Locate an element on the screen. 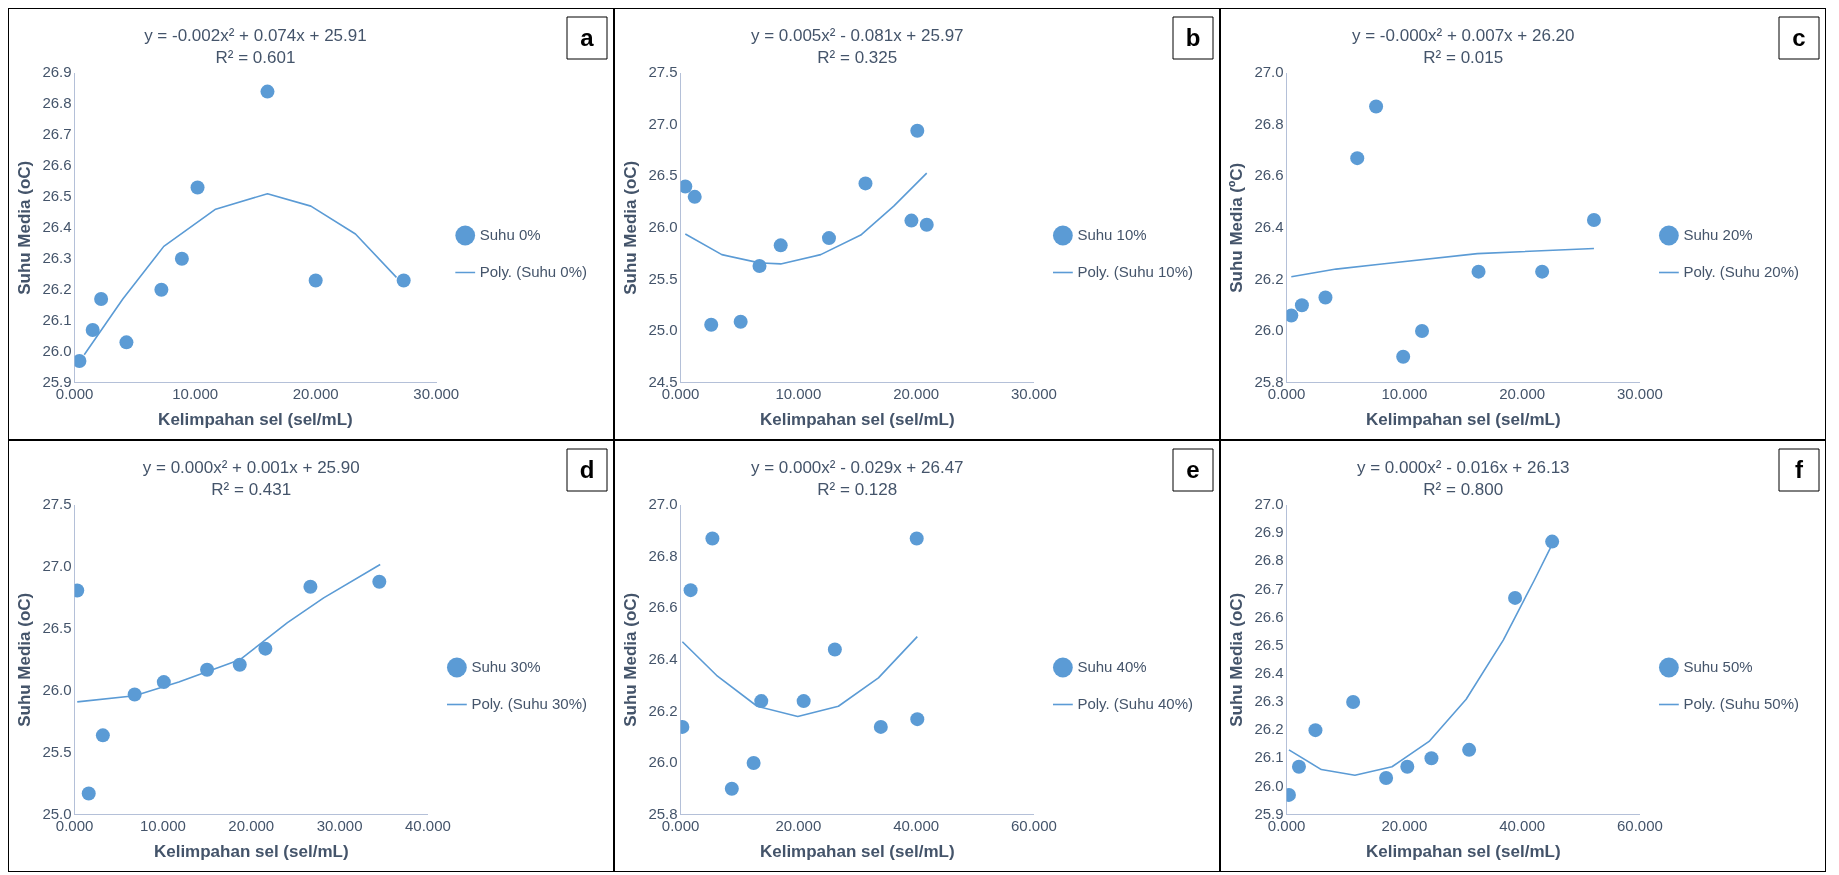 Image resolution: width=1839 pixels, height=875 pixels. text: c is located at coordinates (1799, 37).